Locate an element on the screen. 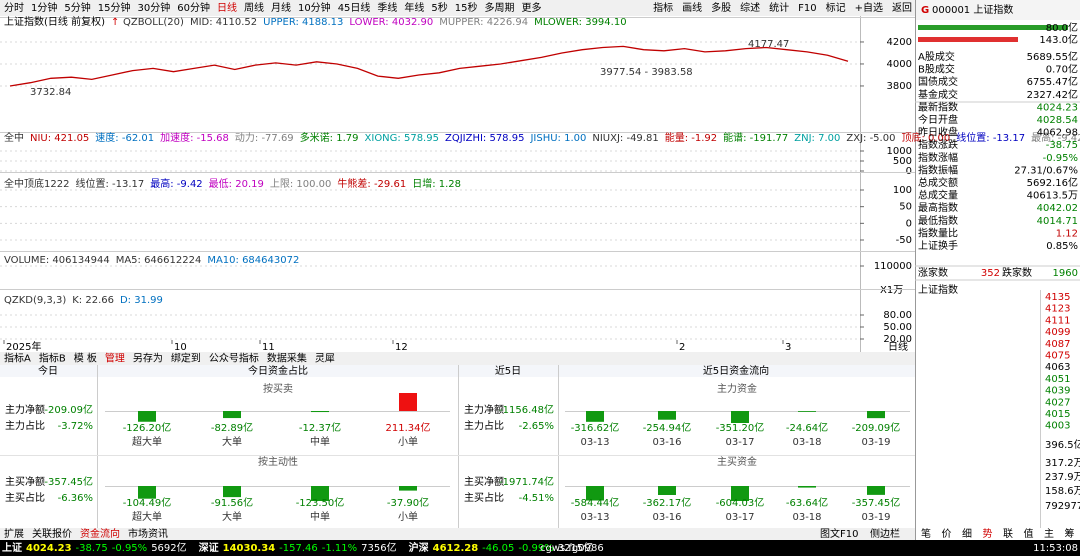 The image size is (1080, 556). tool-button: +自选 is located at coordinates (869, 7).